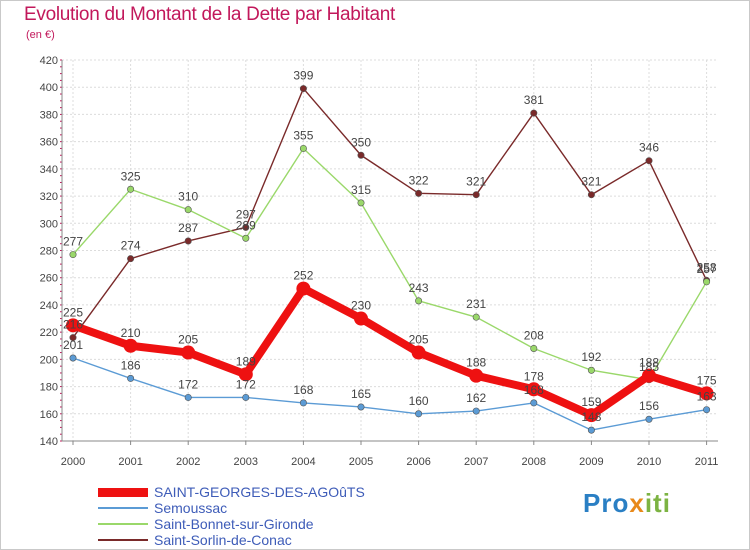  What do you see at coordinates (707, 269) in the screenshot?
I see `data-label: 257` at bounding box center [707, 269].